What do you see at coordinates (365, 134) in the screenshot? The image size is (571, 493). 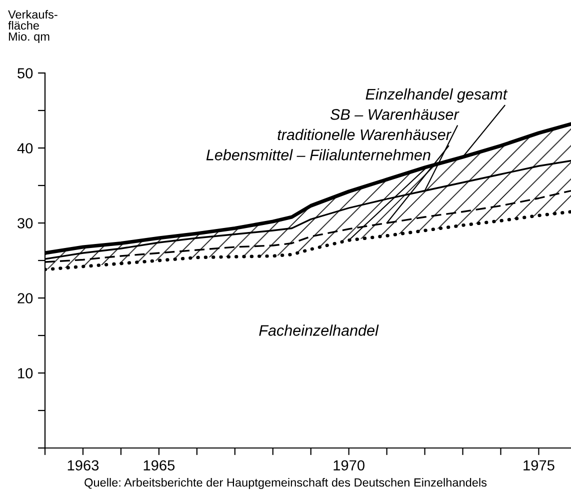 I see `annotation: traditionelle Warenhäuser` at bounding box center [365, 134].